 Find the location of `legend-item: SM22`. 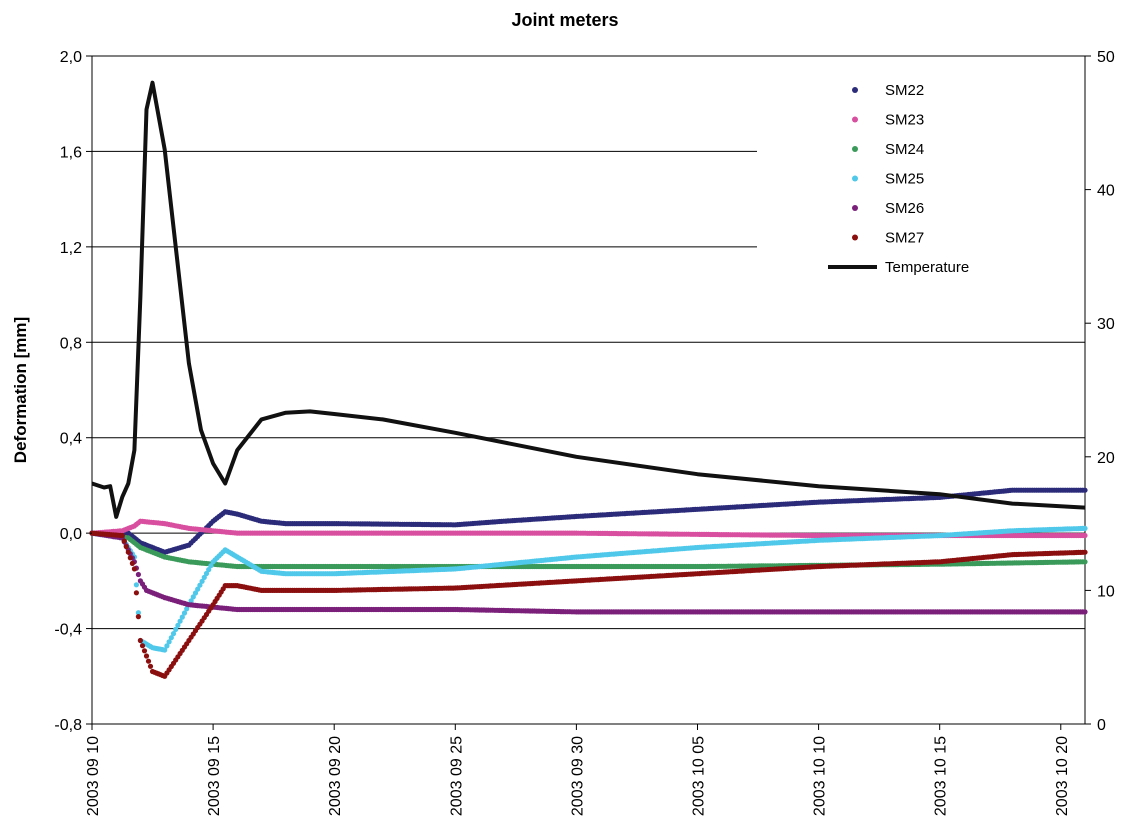

legend-item: SM22 is located at coordinates (888, 90).